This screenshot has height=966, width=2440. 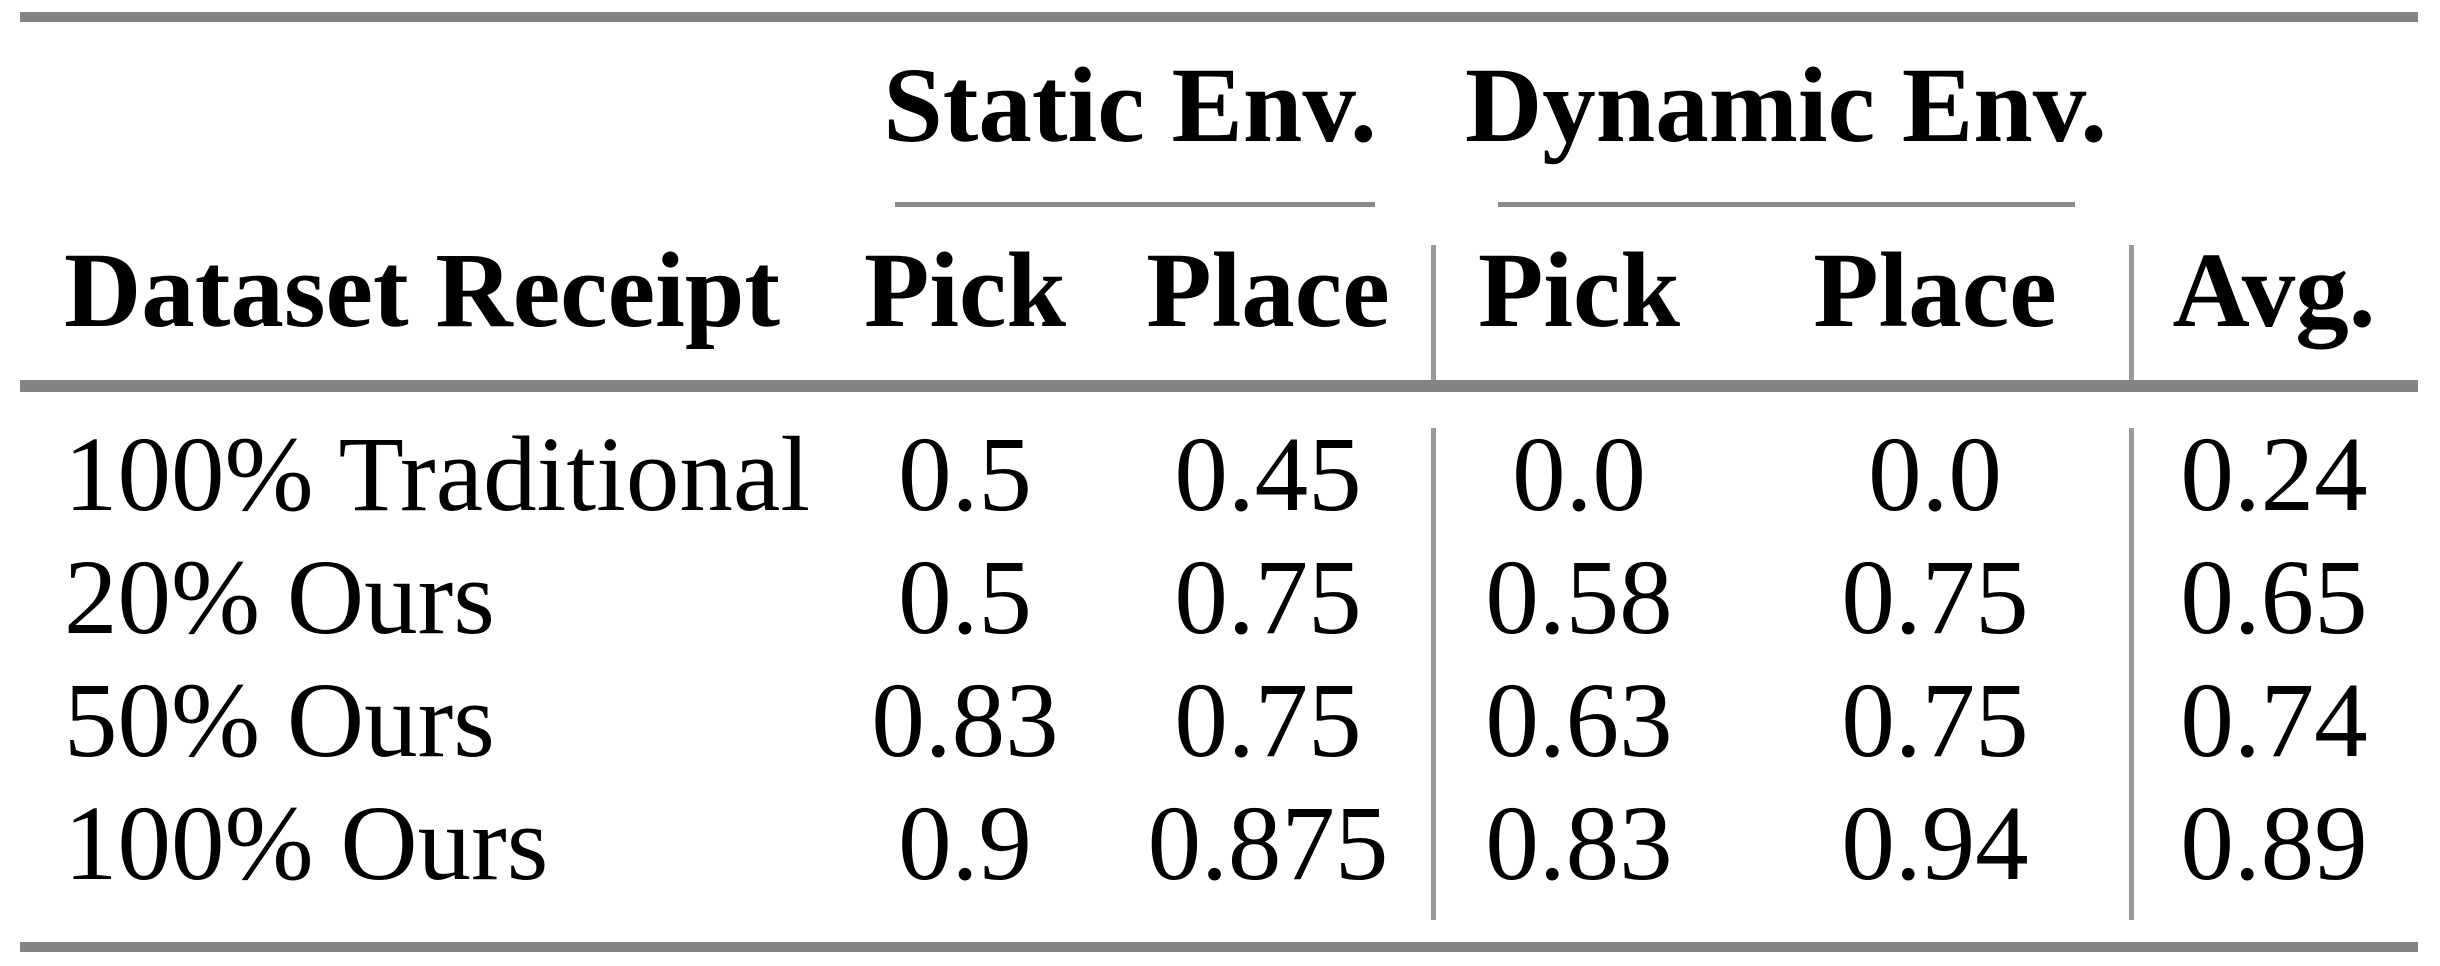 I want to click on header-dynamic-place: Place, so click(x=1935, y=291).